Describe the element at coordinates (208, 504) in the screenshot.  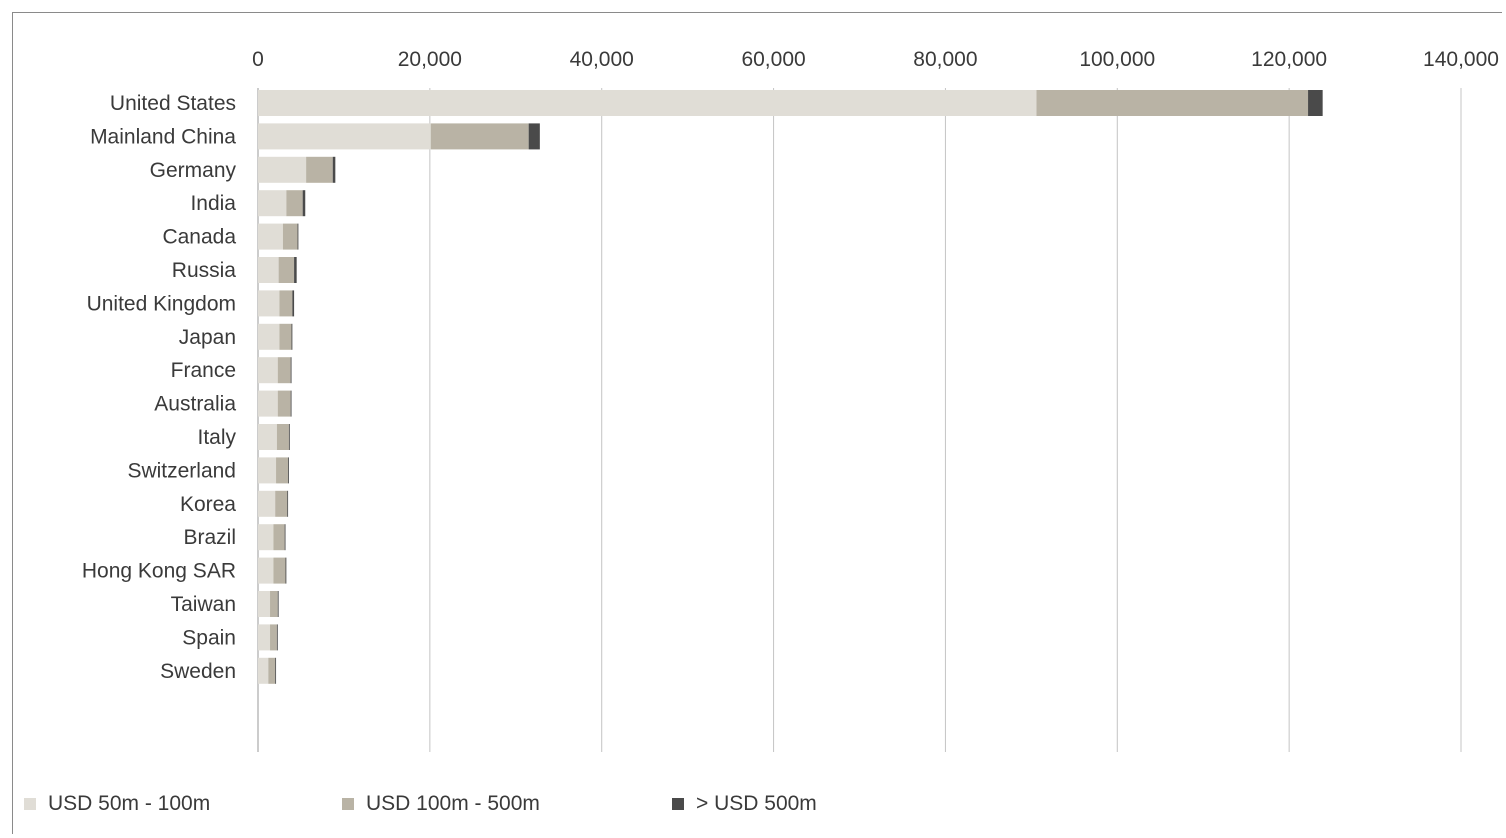
I see `y-category-label: Korea` at that location.